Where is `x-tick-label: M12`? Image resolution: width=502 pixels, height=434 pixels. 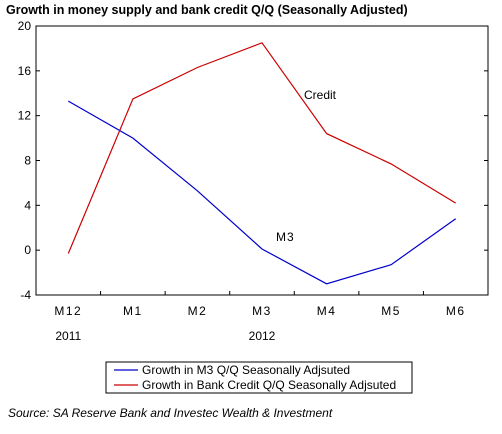
x-tick-label: M12 is located at coordinates (68, 311).